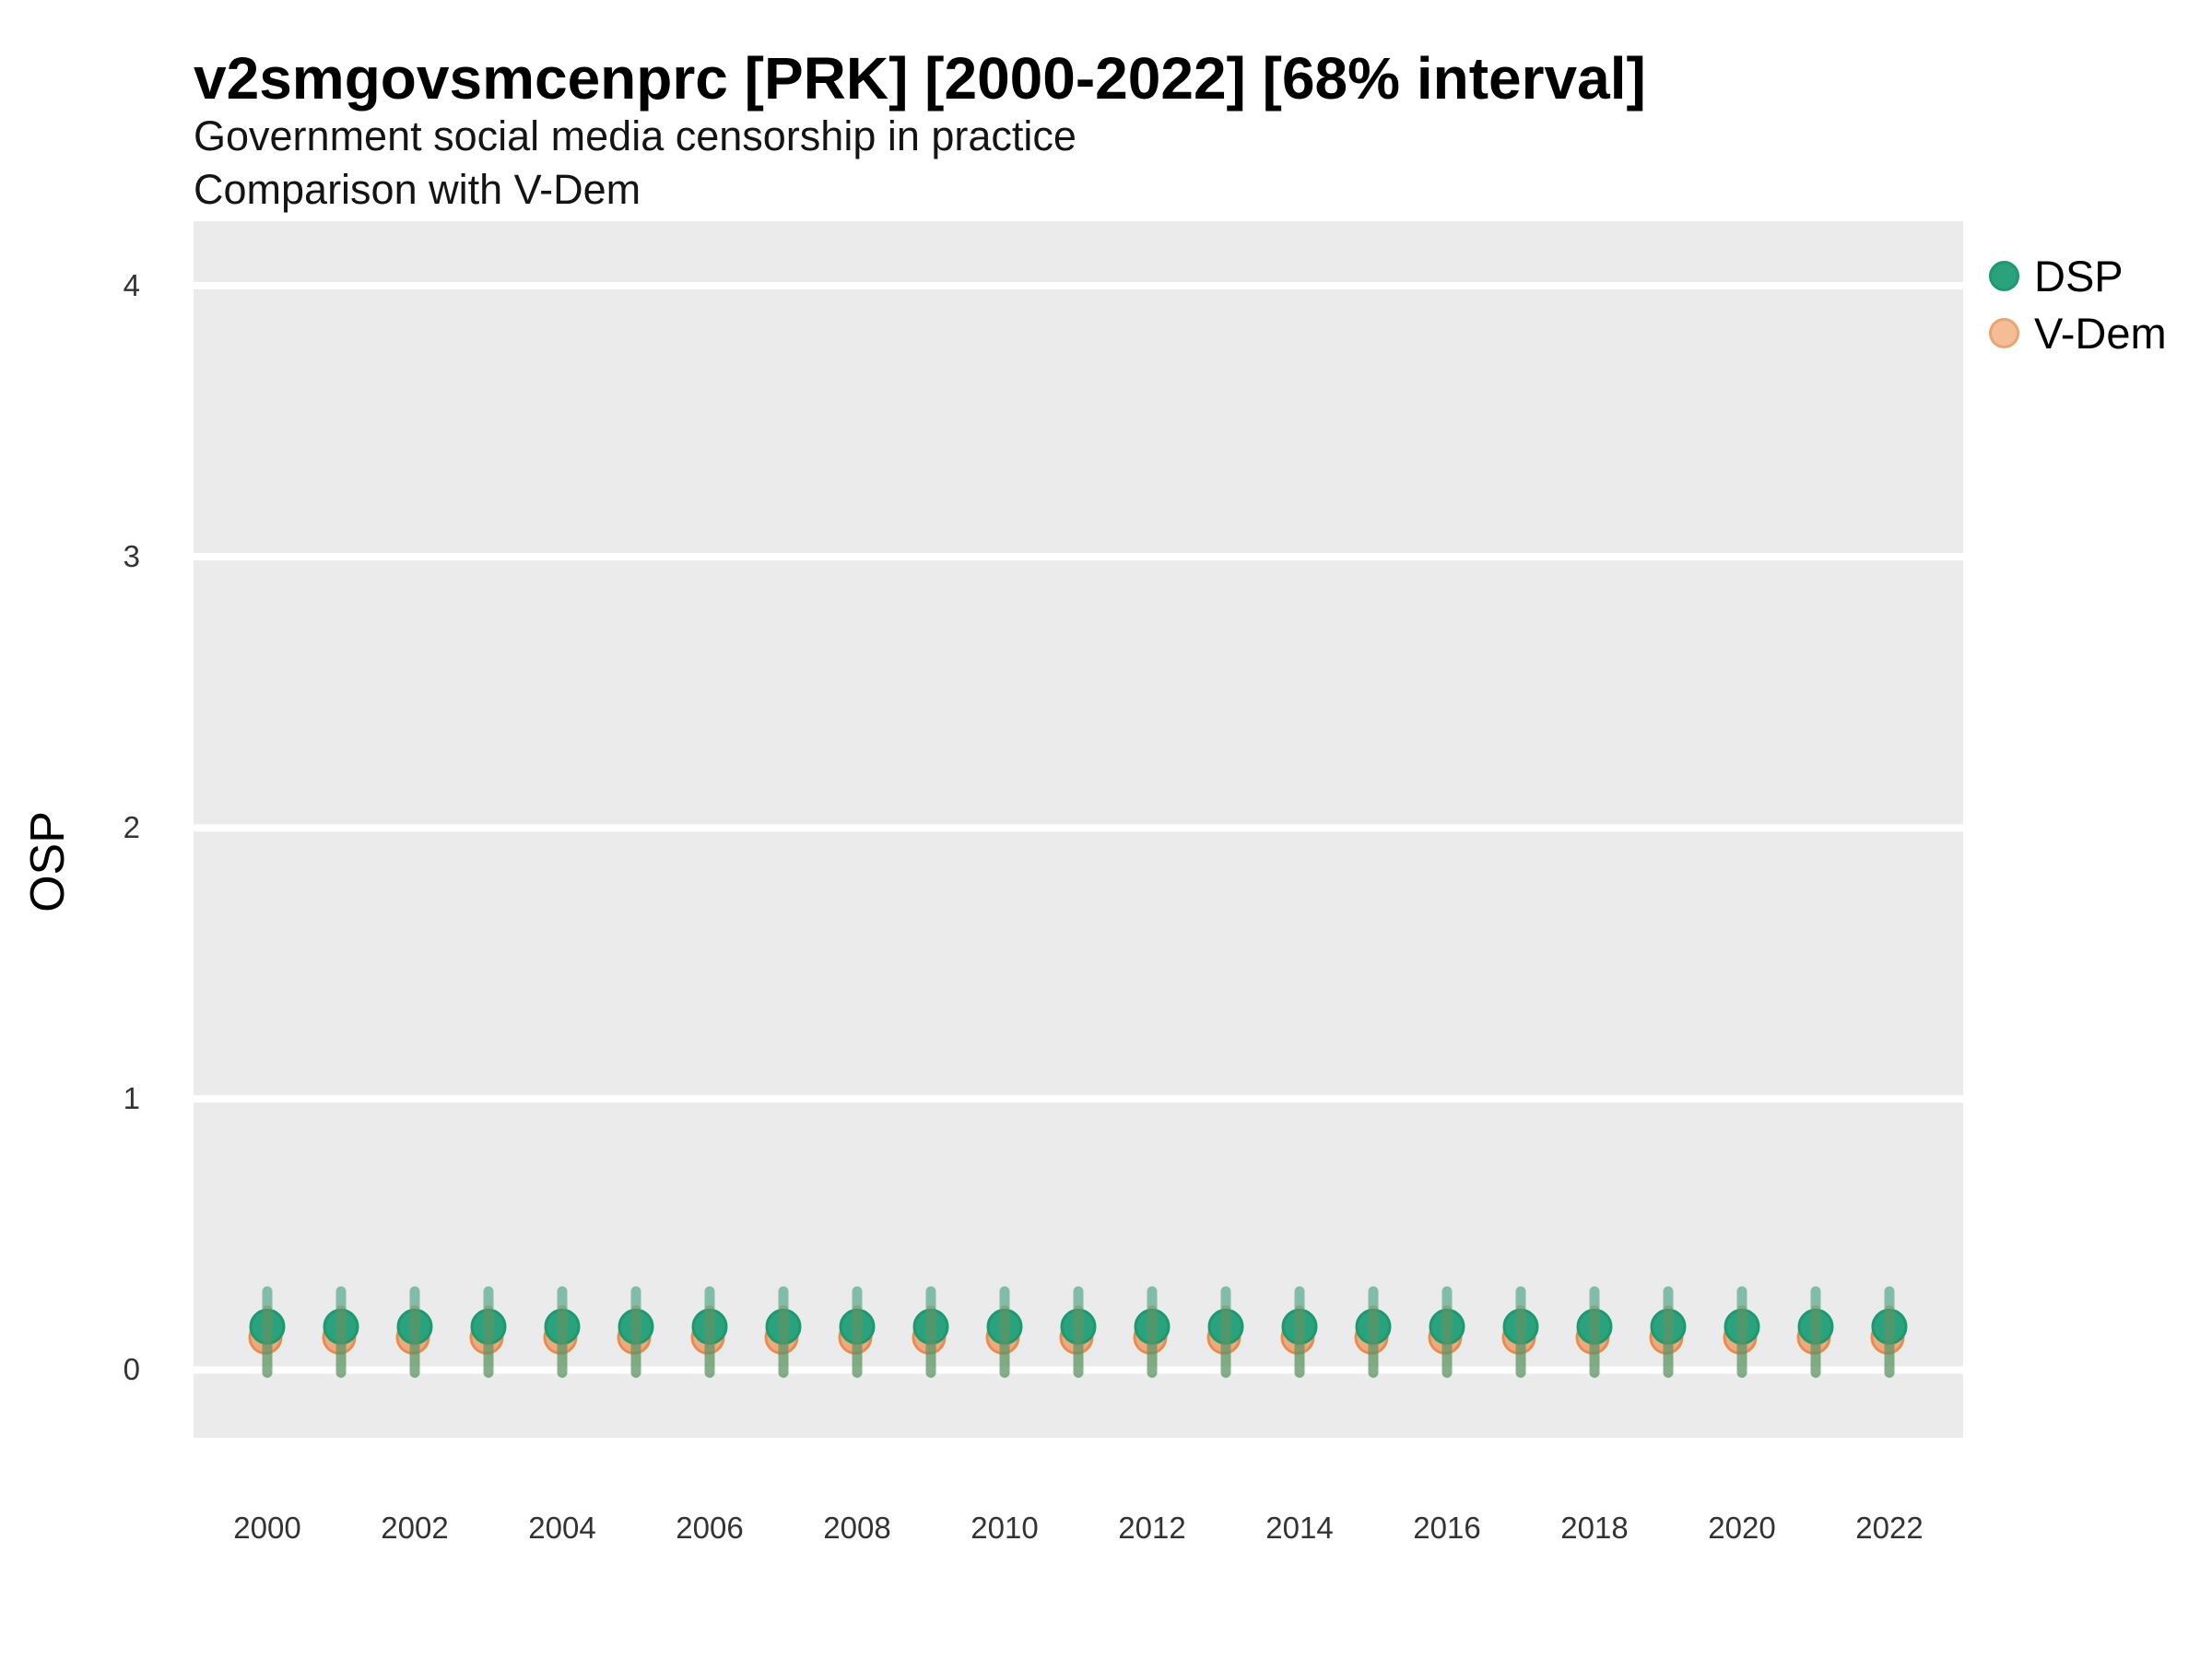  Describe the element at coordinates (1594, 1332) in the screenshot. I see `data-point-group-2018` at that location.